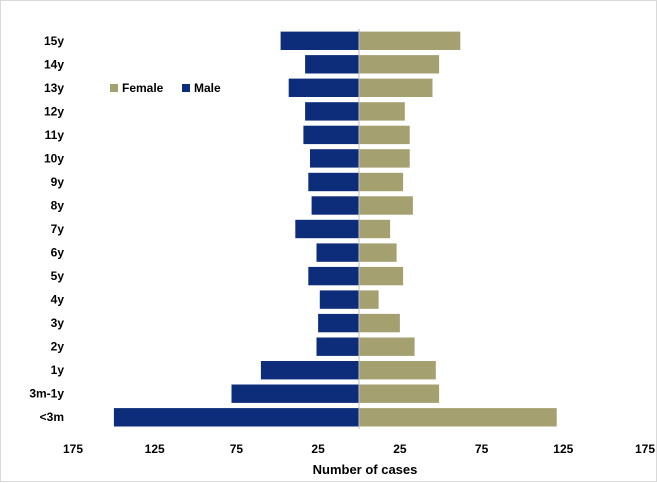  What do you see at coordinates (207, 88) in the screenshot?
I see `legend-label-male: Male` at bounding box center [207, 88].